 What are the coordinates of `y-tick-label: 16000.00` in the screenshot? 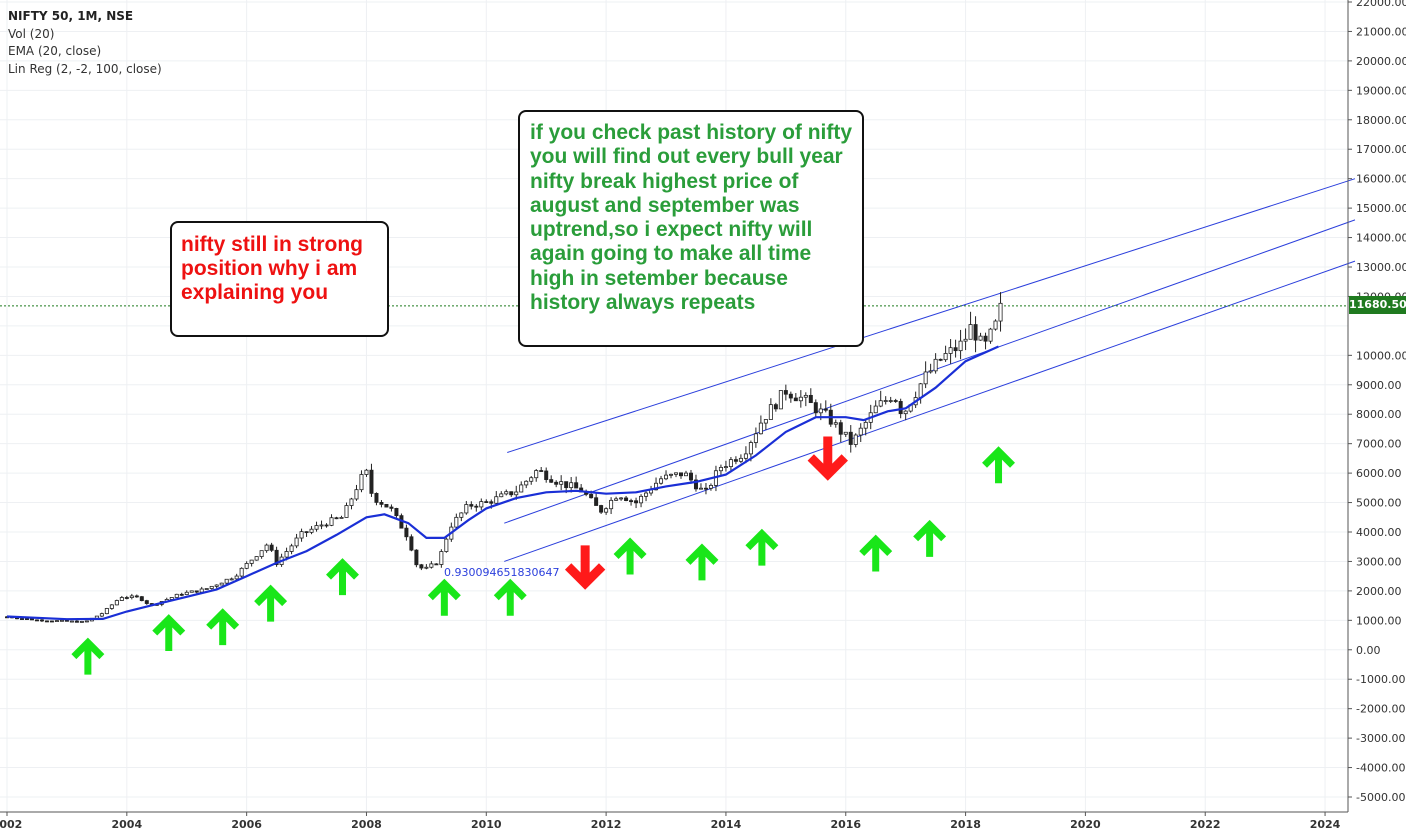 It's located at (1381, 179).